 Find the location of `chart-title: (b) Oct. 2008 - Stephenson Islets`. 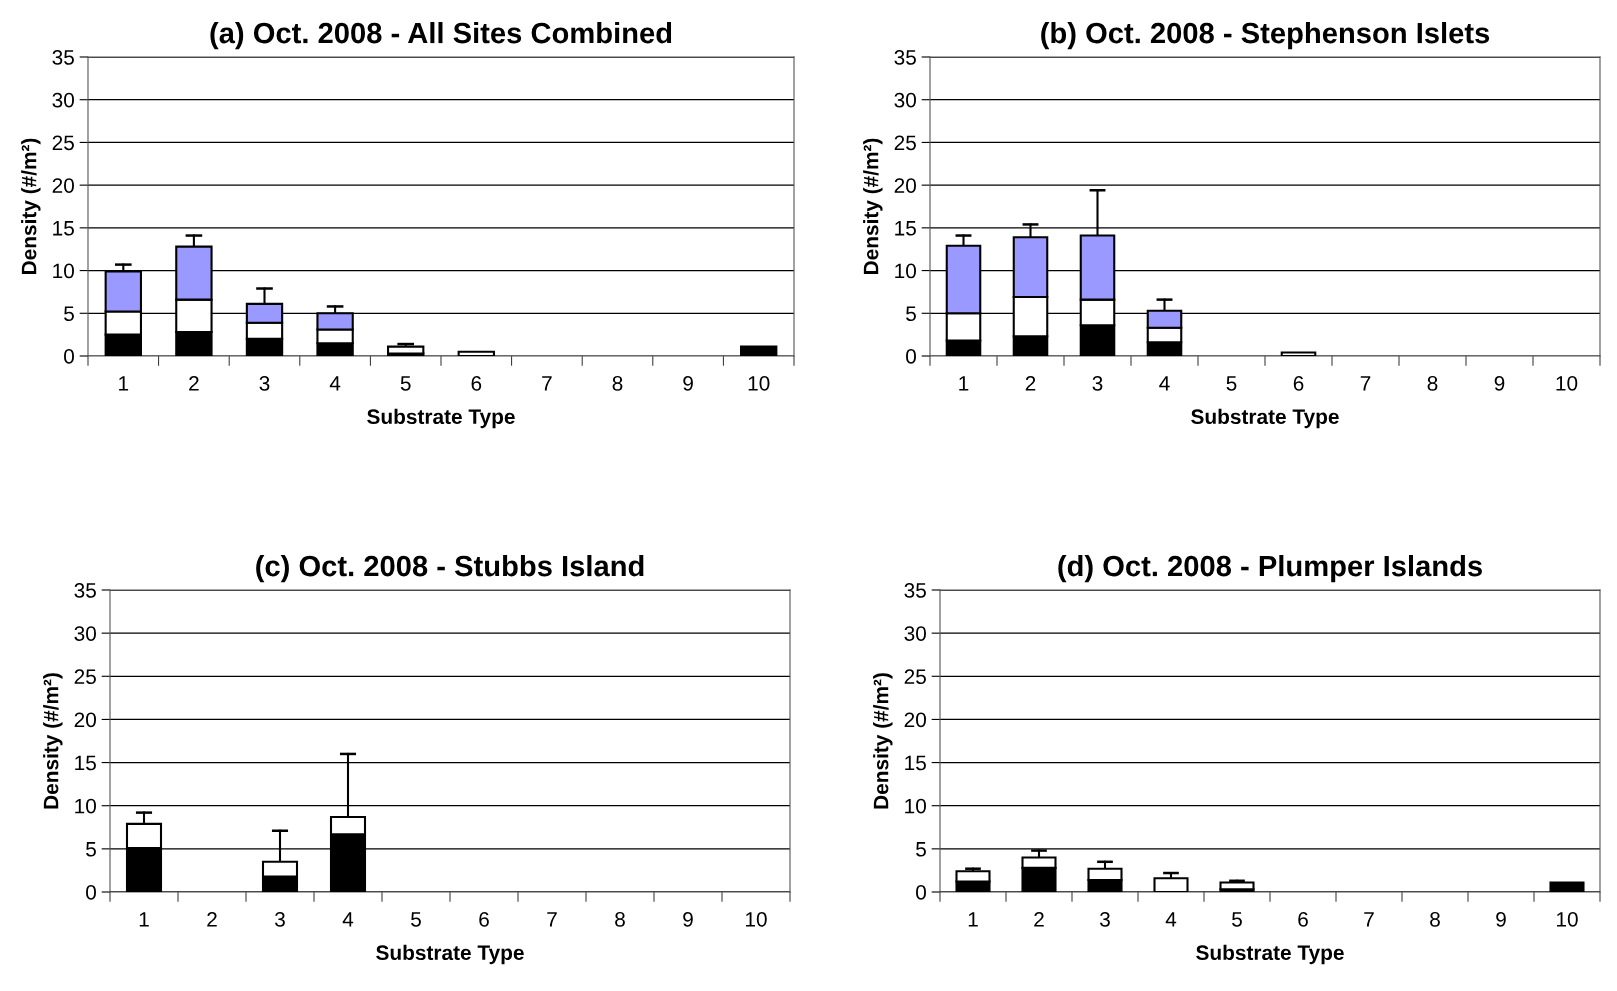

chart-title: (b) Oct. 2008 - Stephenson Islets is located at coordinates (1265, 35).